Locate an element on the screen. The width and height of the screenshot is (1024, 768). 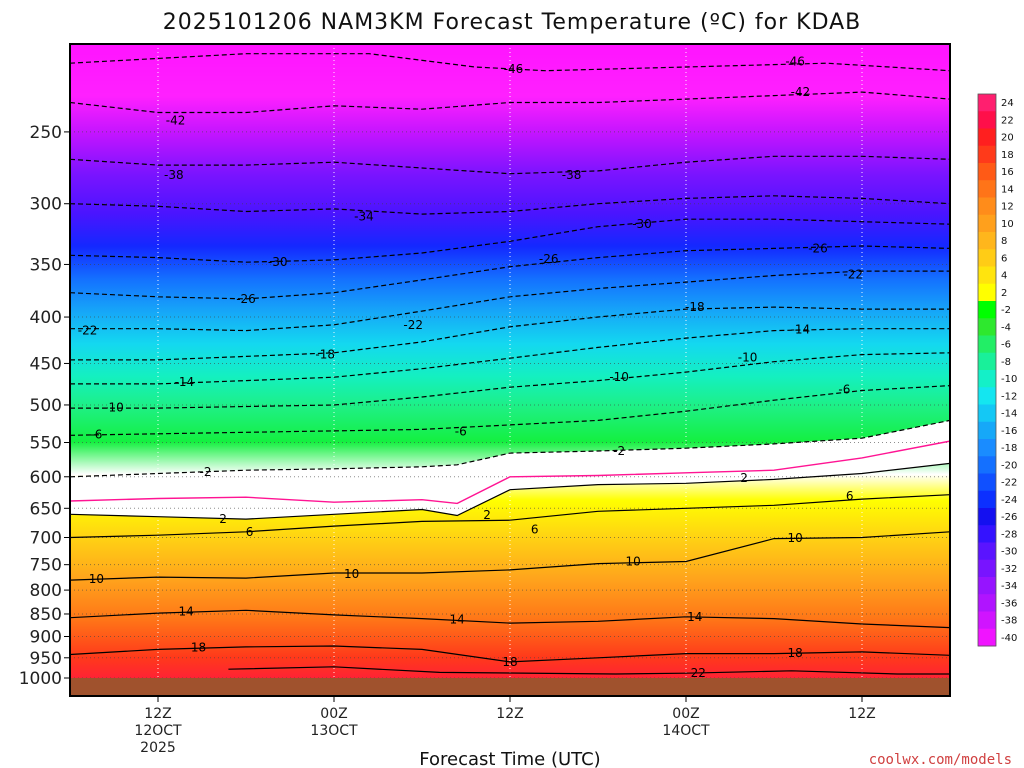
colorbar-label: 10 is located at coordinates (1007, 224).